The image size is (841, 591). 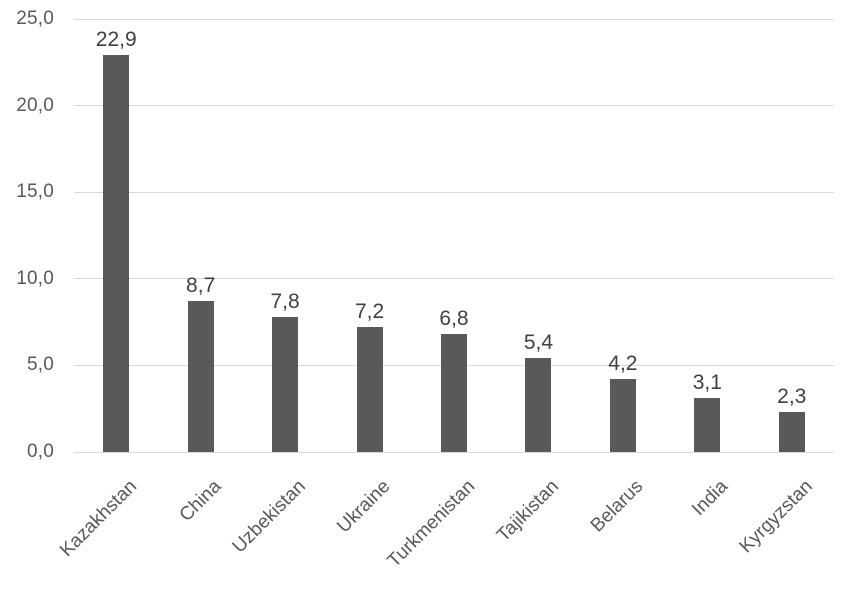 I want to click on data-label: 7,8, so click(x=285, y=301).